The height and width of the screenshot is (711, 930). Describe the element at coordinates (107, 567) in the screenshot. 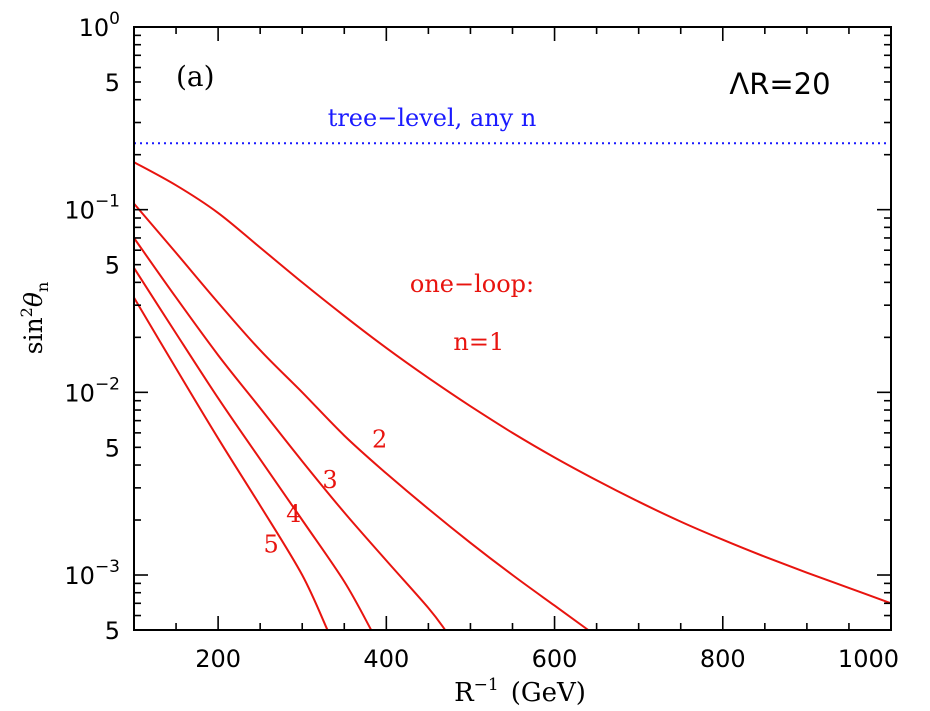

I see `y-tick-label-exponent: −3` at that location.